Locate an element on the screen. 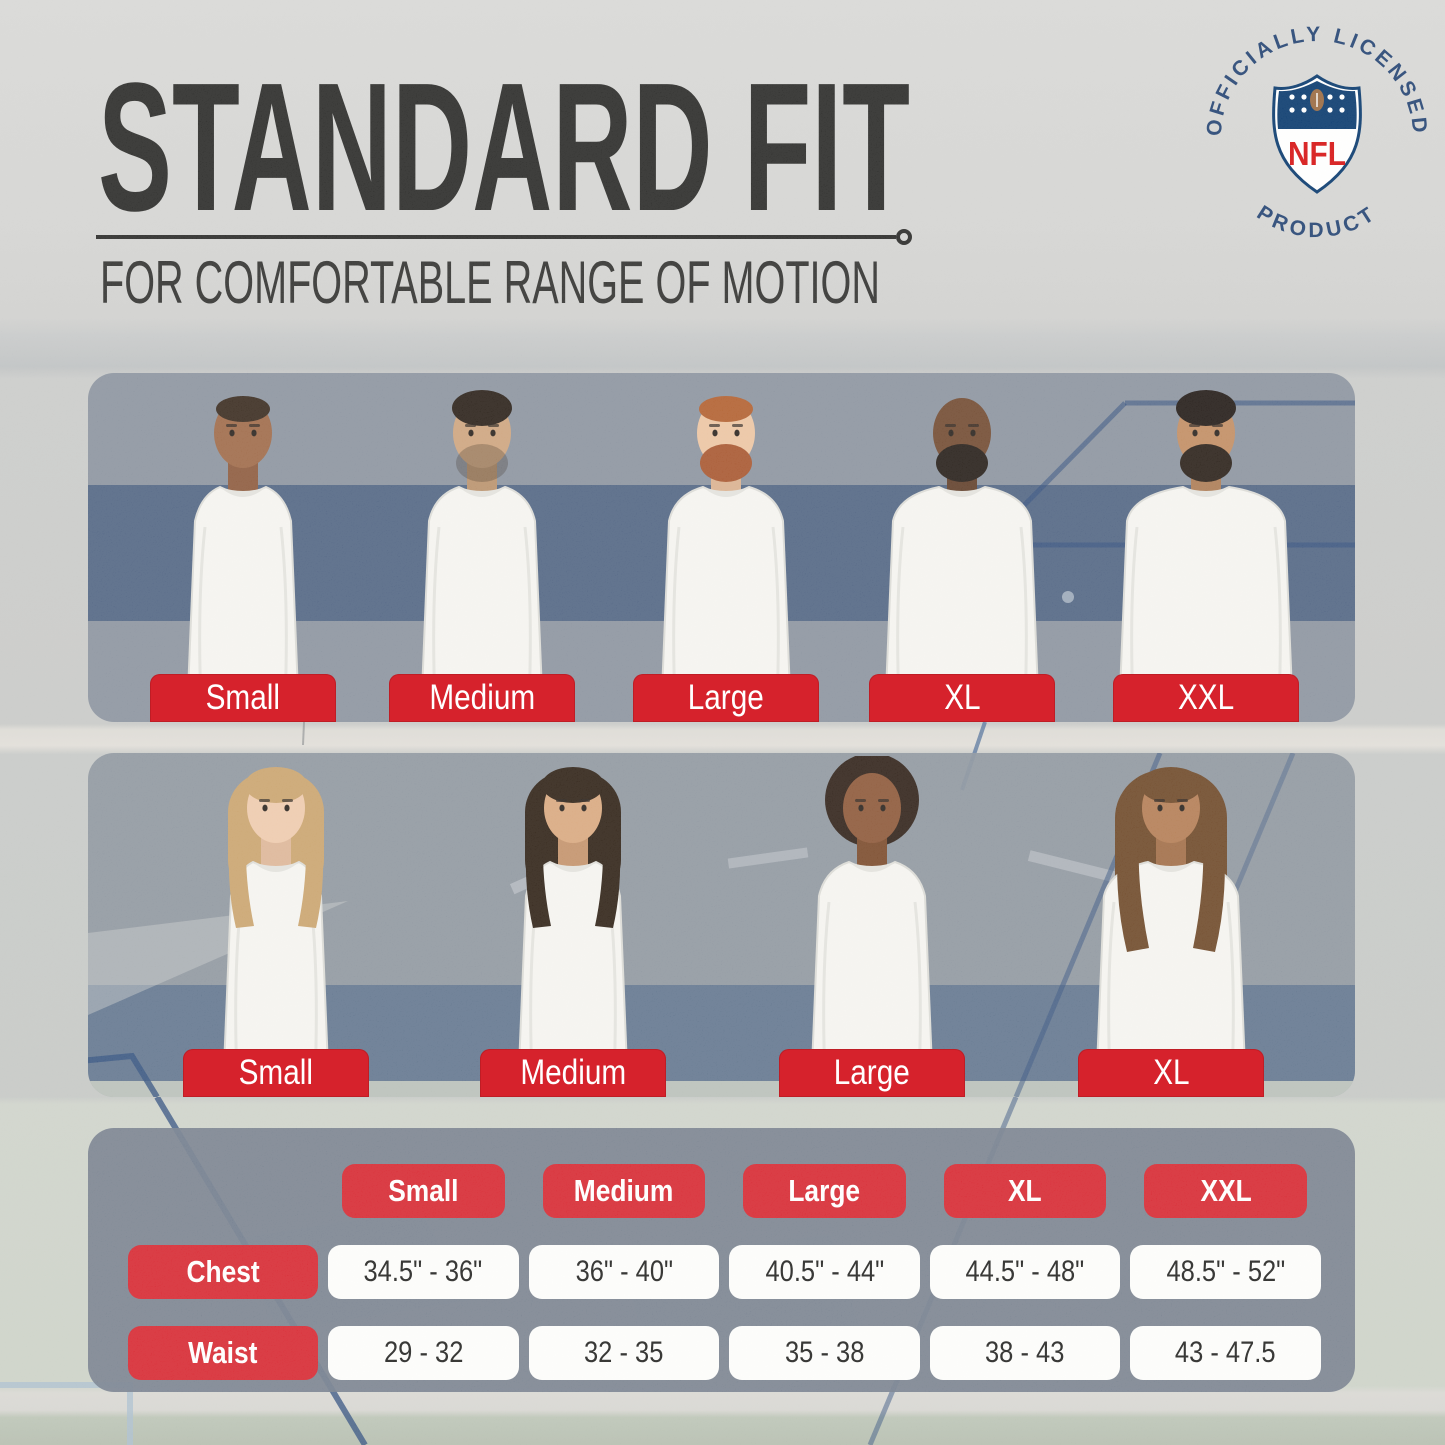 The width and height of the screenshot is (1445, 1445). page-title: STANDARD FIT is located at coordinates (504, 145).